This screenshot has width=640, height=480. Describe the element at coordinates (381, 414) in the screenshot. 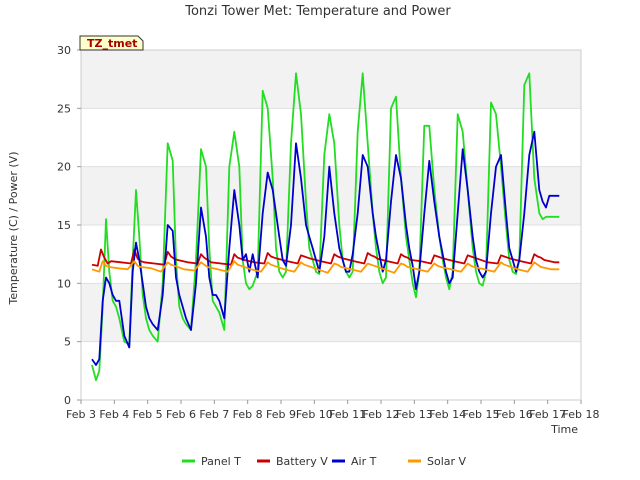

I see `x-tick-label: Feb 12` at that location.